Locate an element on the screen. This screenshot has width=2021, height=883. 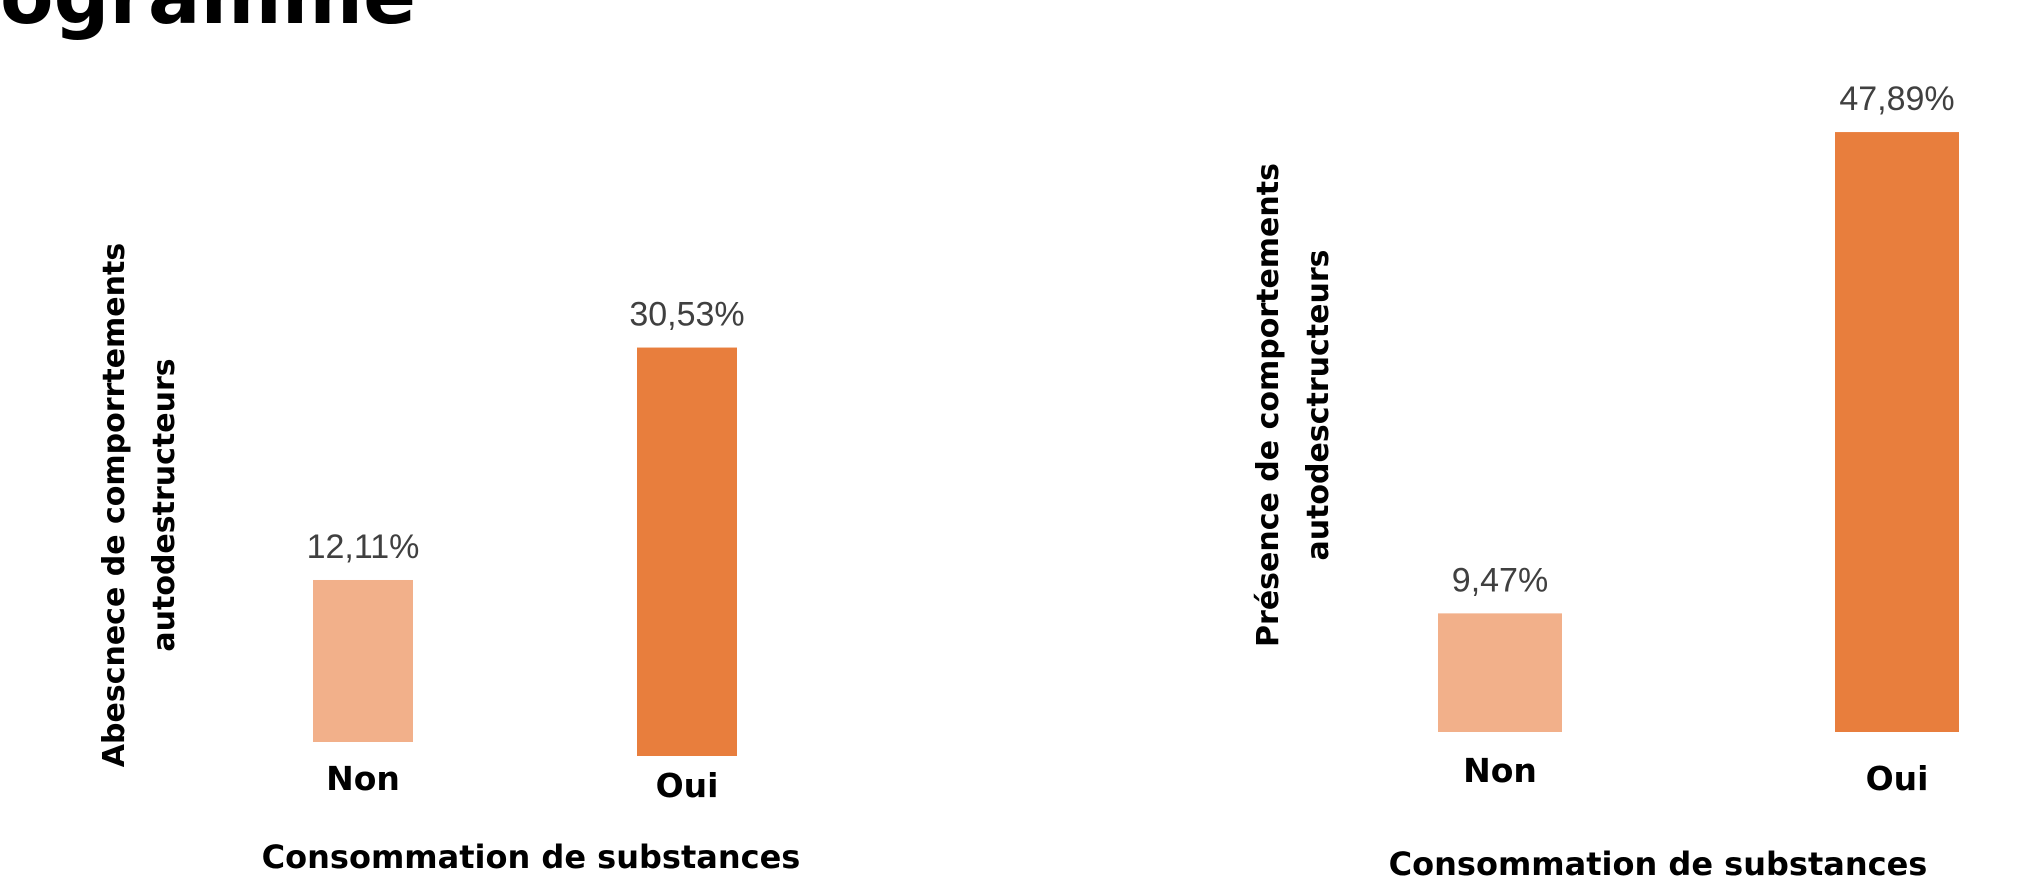
chart1-value-label-oui: 30,53% is located at coordinates (686, 315).